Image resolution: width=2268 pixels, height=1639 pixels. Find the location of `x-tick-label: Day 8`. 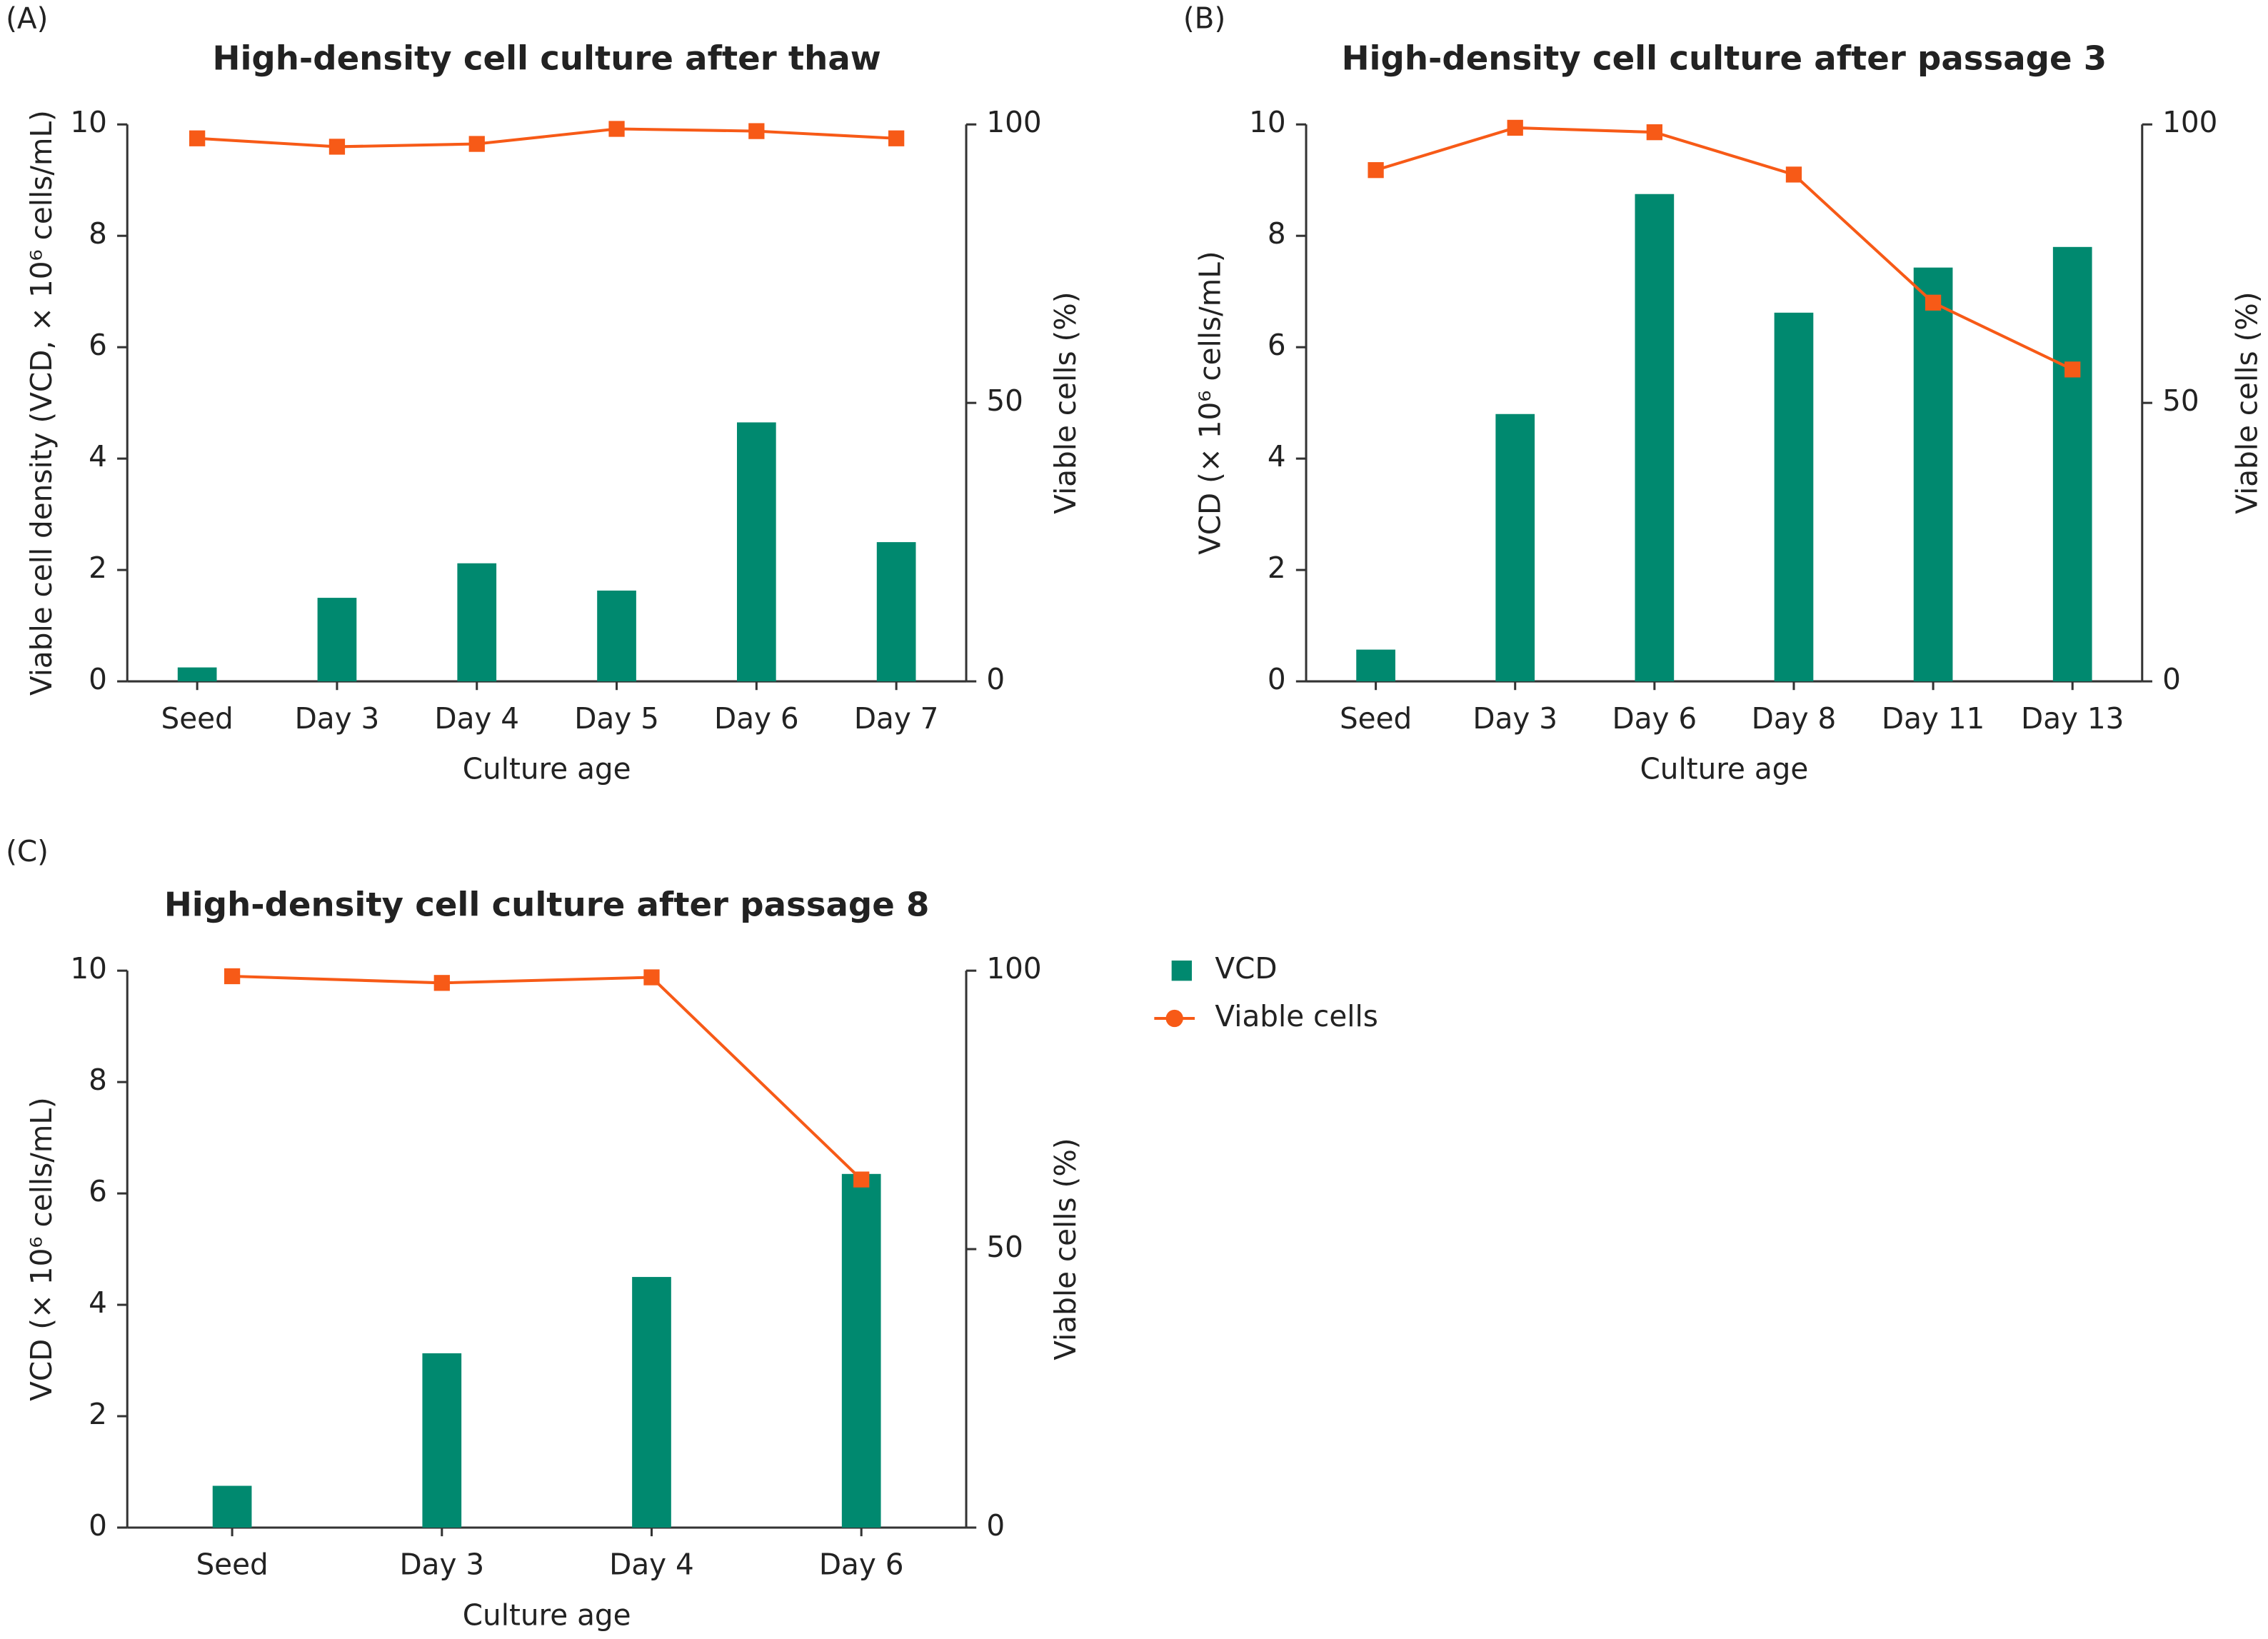

x-tick-label: Day 8 is located at coordinates (1794, 718).